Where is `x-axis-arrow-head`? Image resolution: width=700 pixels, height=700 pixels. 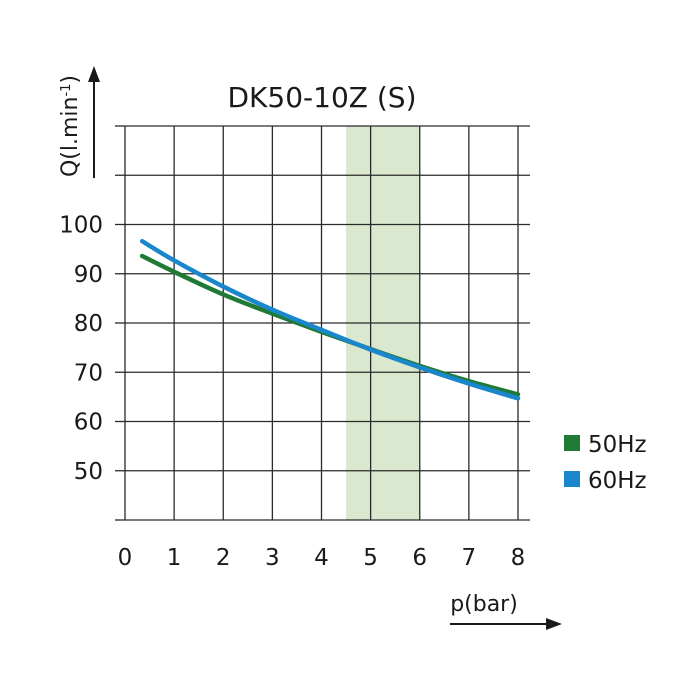 x-axis-arrow-head is located at coordinates (554, 624).